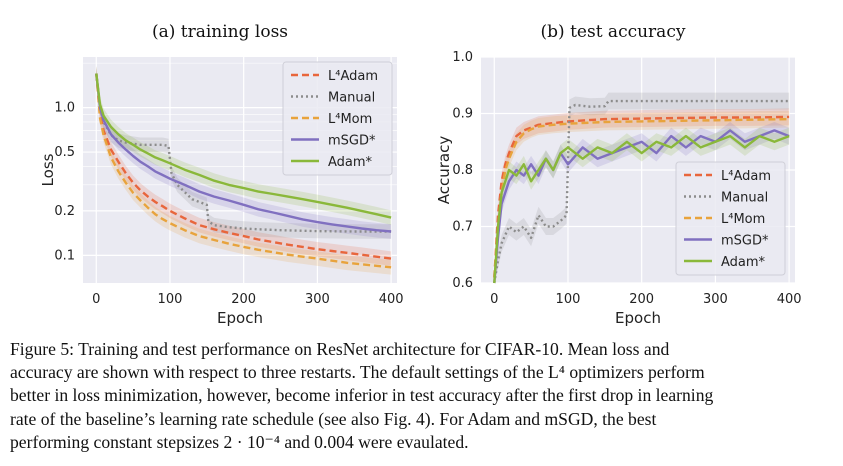 The height and width of the screenshot is (466, 843). I want to click on y-tick-label: 0.9, so click(462, 114).